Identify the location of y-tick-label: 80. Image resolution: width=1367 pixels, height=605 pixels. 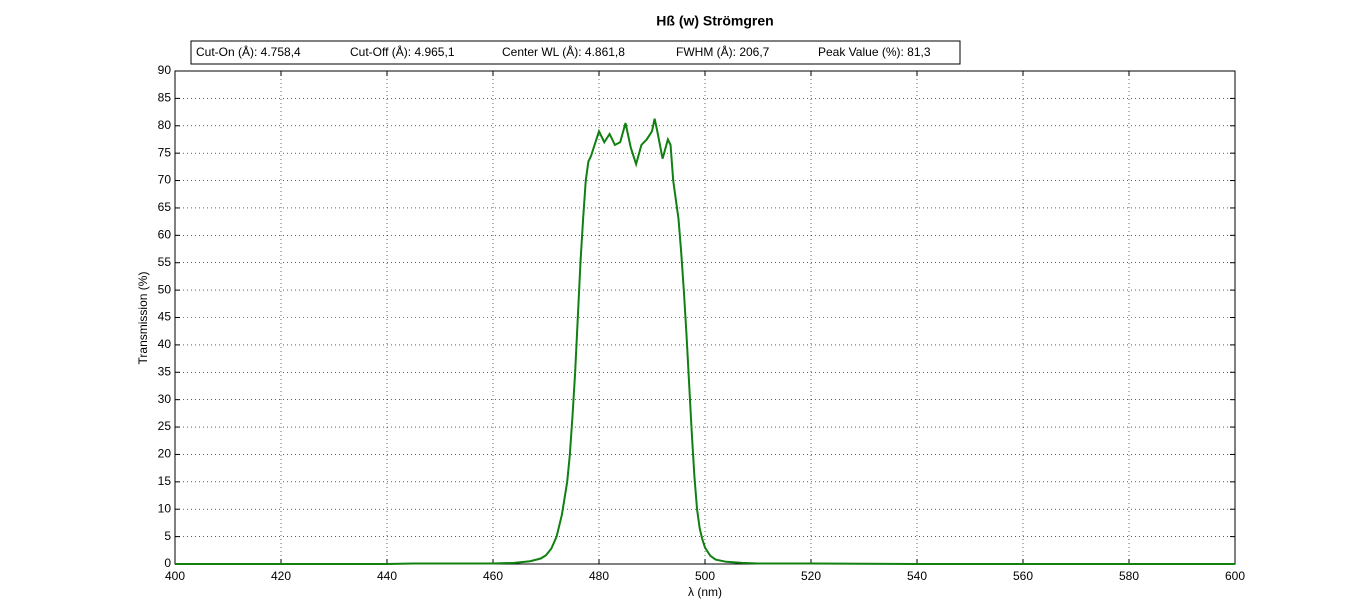
(165, 125).